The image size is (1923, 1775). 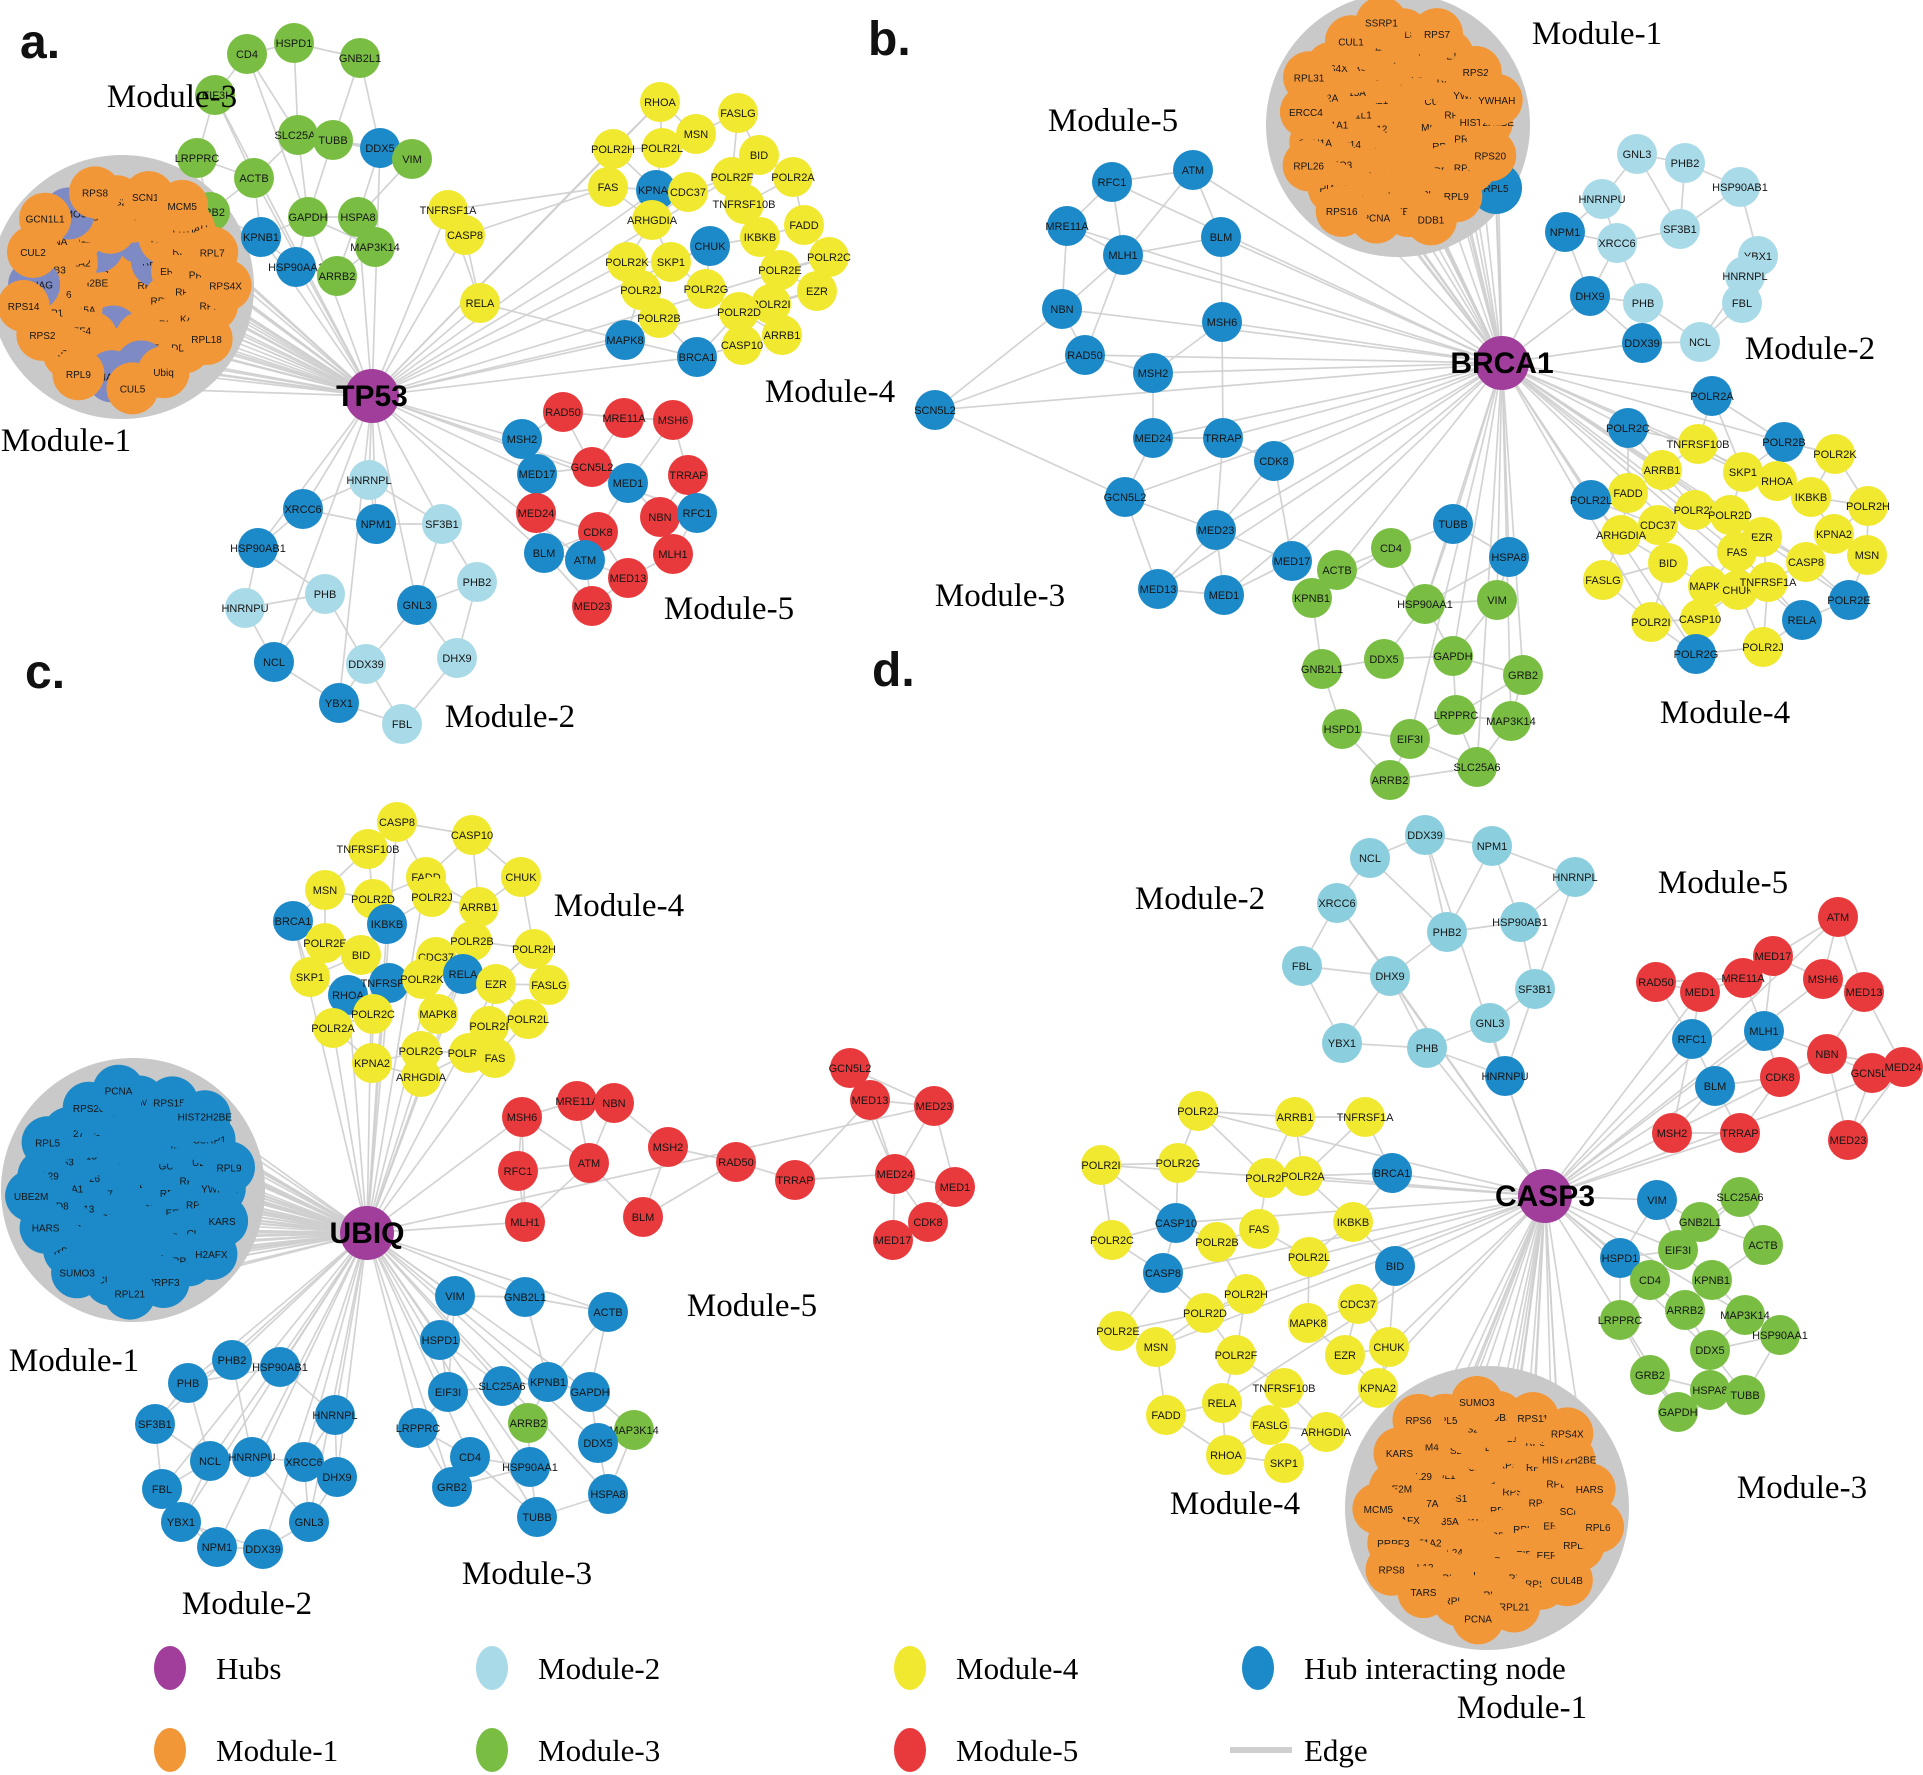 What do you see at coordinates (1637, 154) in the screenshot?
I see `node-gnl3: GNL3` at bounding box center [1637, 154].